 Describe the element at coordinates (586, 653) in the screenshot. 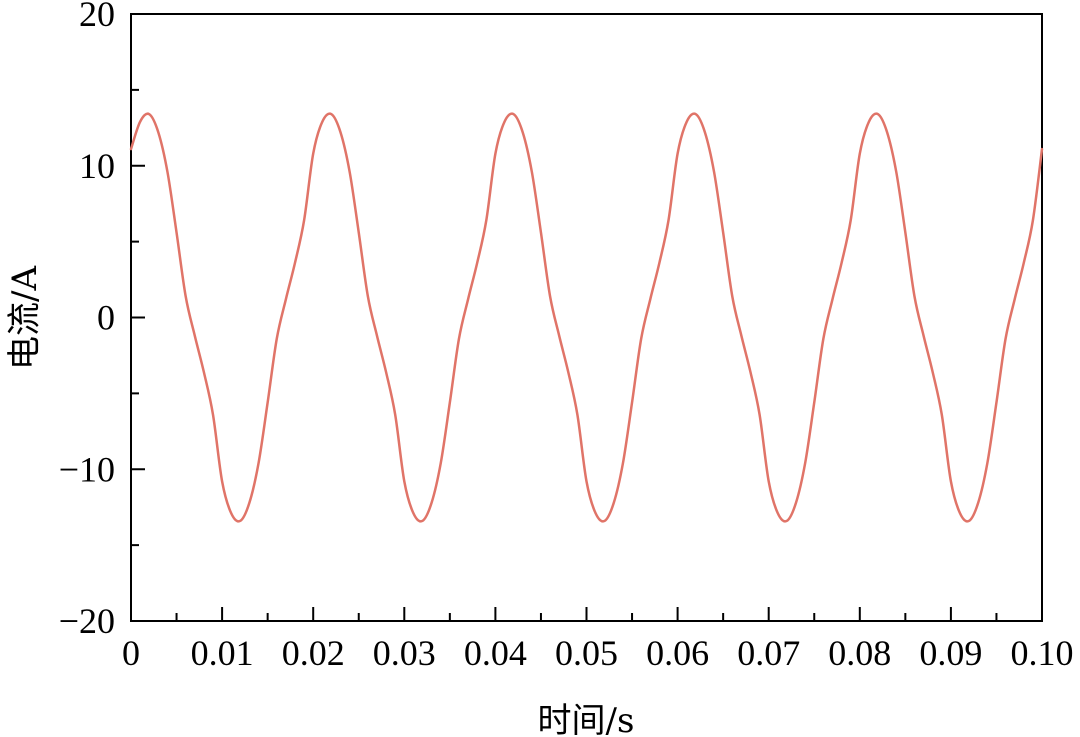

I see `x-tick-label: 0.05` at that location.